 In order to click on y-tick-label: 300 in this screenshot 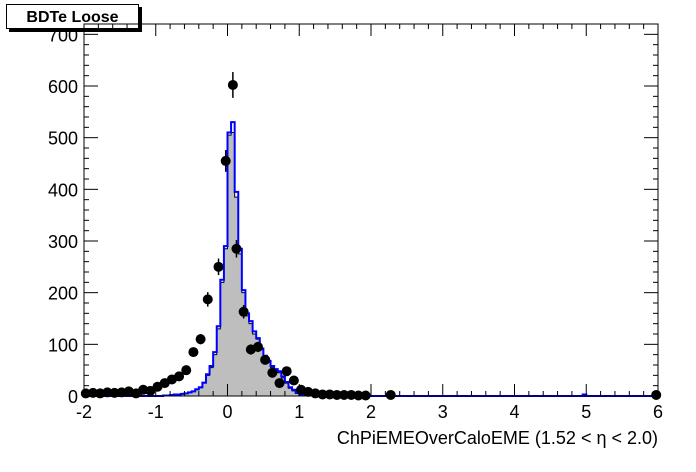, I will do `click(63, 242)`.